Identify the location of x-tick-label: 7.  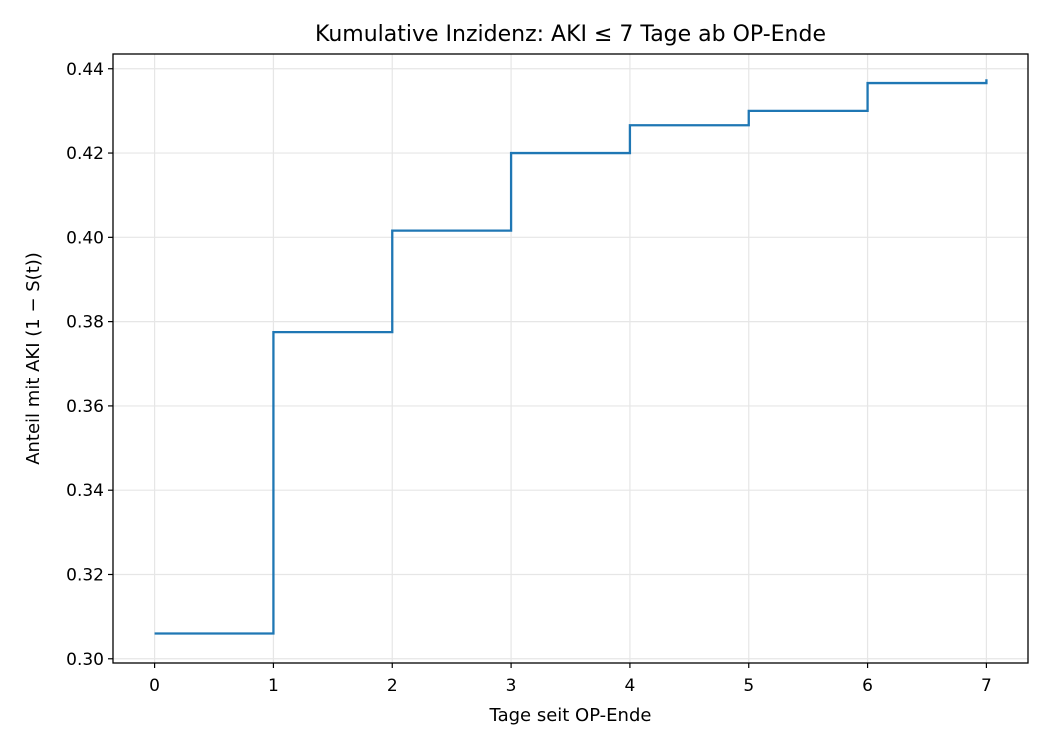
(986, 686).